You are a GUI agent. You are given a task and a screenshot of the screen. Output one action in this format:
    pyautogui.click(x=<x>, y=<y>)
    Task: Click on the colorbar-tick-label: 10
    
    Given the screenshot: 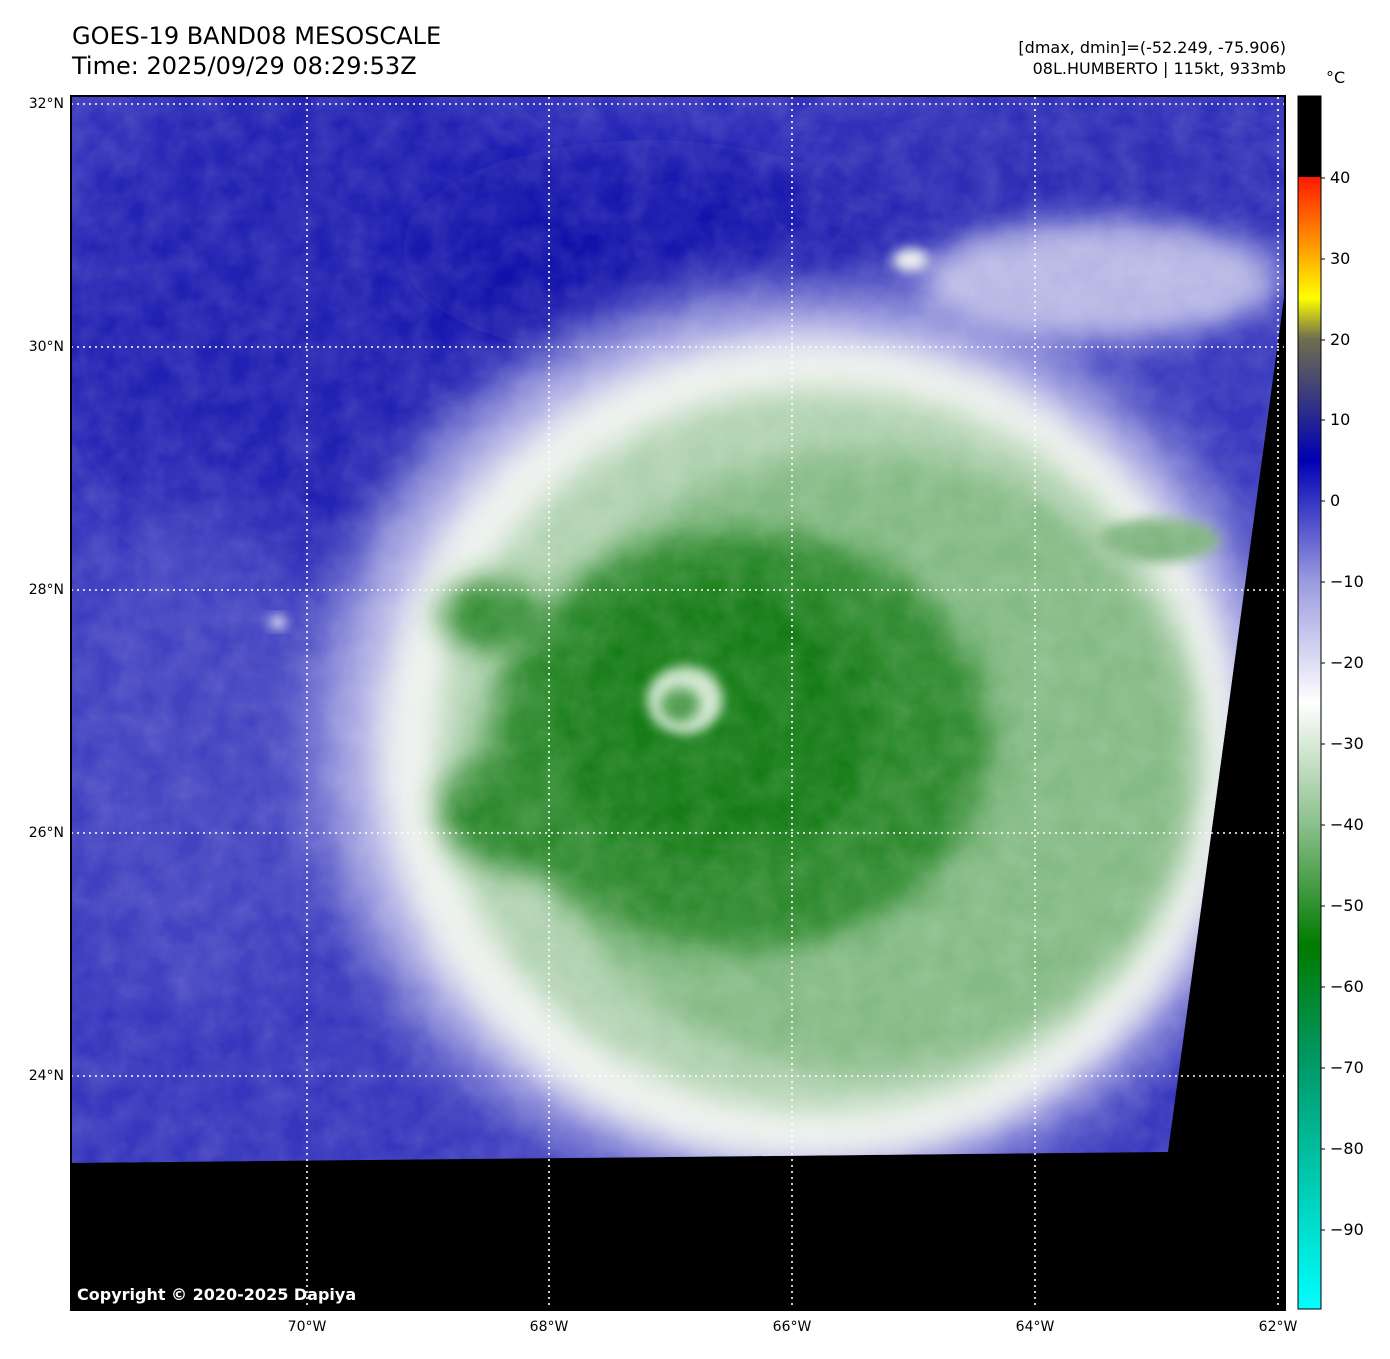 What is the action you would take?
    pyautogui.click(x=1340, y=419)
    